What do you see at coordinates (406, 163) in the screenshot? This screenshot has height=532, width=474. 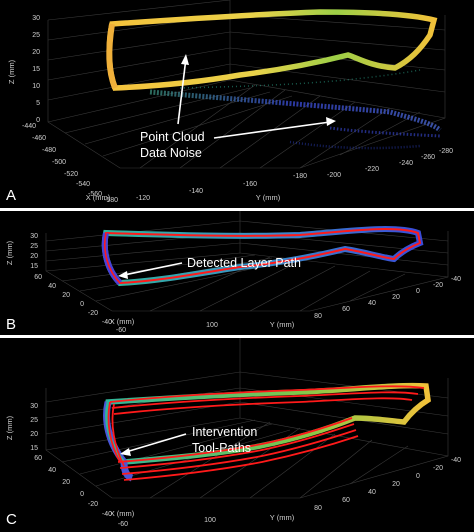 I see `tick-label: -240` at bounding box center [406, 163].